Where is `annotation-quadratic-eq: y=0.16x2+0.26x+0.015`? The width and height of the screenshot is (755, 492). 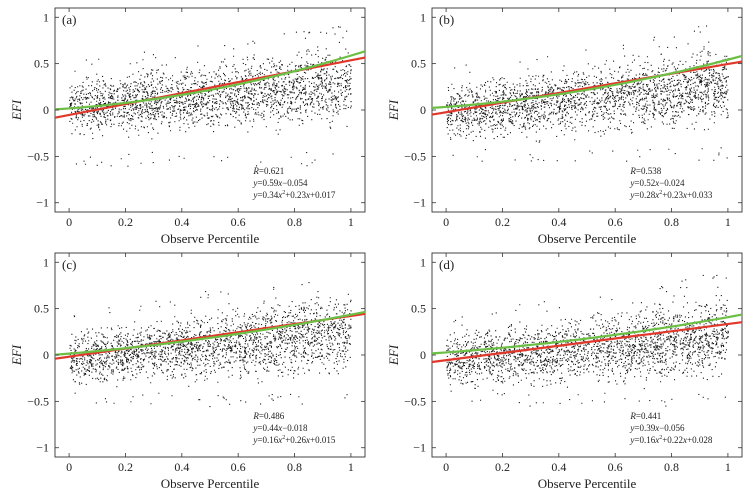
annotation-quadratic-eq: y=0.16x2+0.26x+0.015 is located at coordinates (293, 440).